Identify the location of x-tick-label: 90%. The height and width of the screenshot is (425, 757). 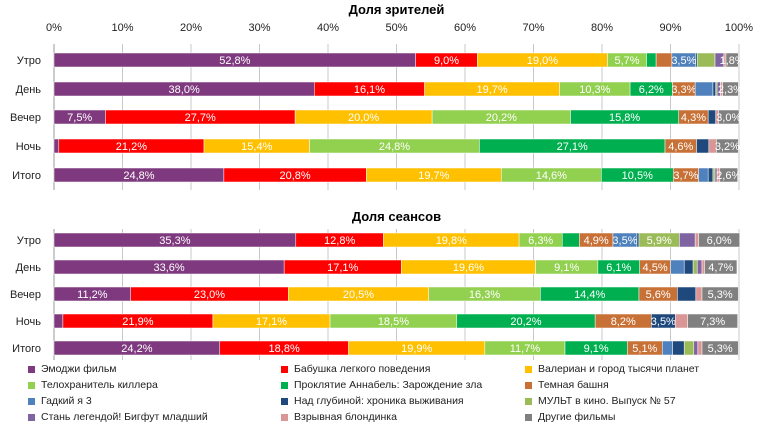
(670, 28).